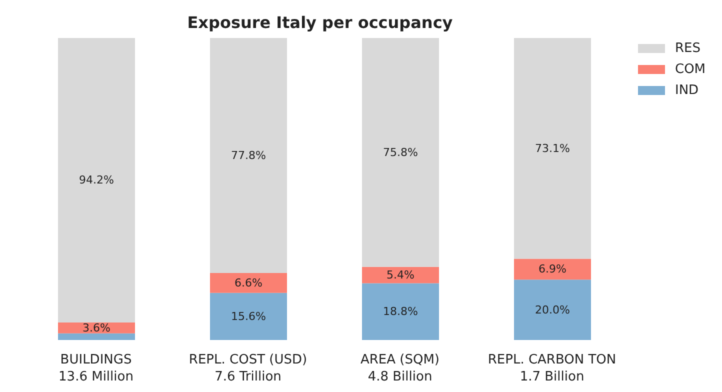 This screenshot has height=392, width=722. I want to click on x-tick-label: REPL. COST (USD) 7.6 Trillion, so click(248, 368).